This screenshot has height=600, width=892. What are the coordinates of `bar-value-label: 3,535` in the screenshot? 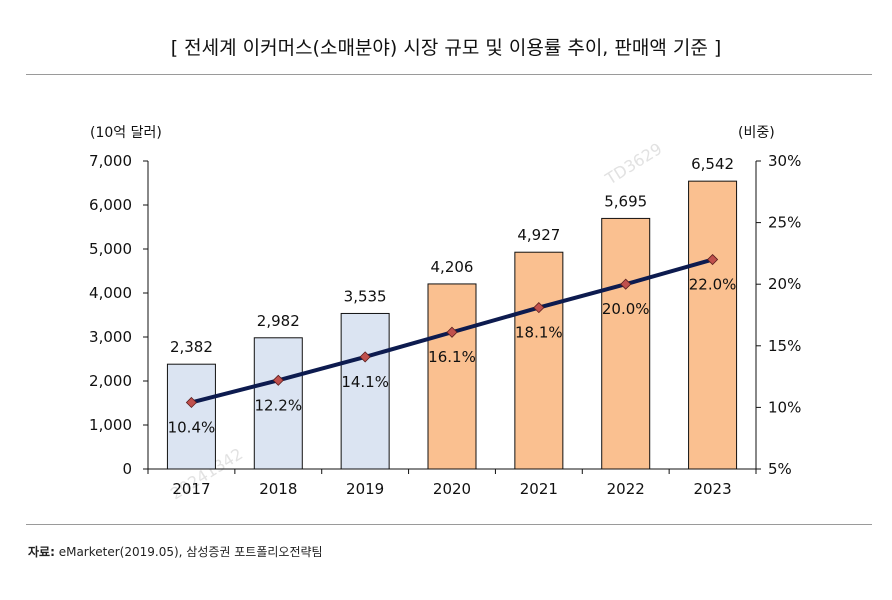 It's located at (365, 296).